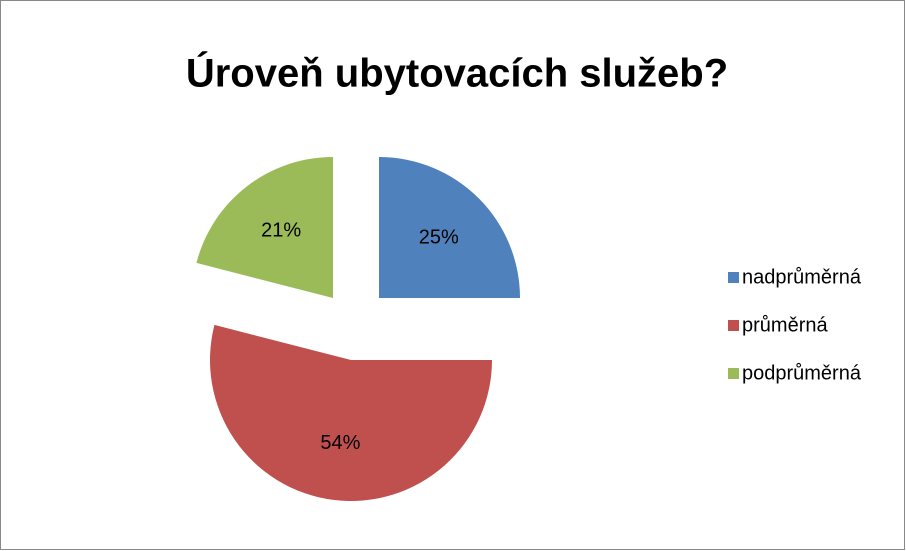  What do you see at coordinates (281, 230) in the screenshot?
I see `data-label: 21%` at bounding box center [281, 230].